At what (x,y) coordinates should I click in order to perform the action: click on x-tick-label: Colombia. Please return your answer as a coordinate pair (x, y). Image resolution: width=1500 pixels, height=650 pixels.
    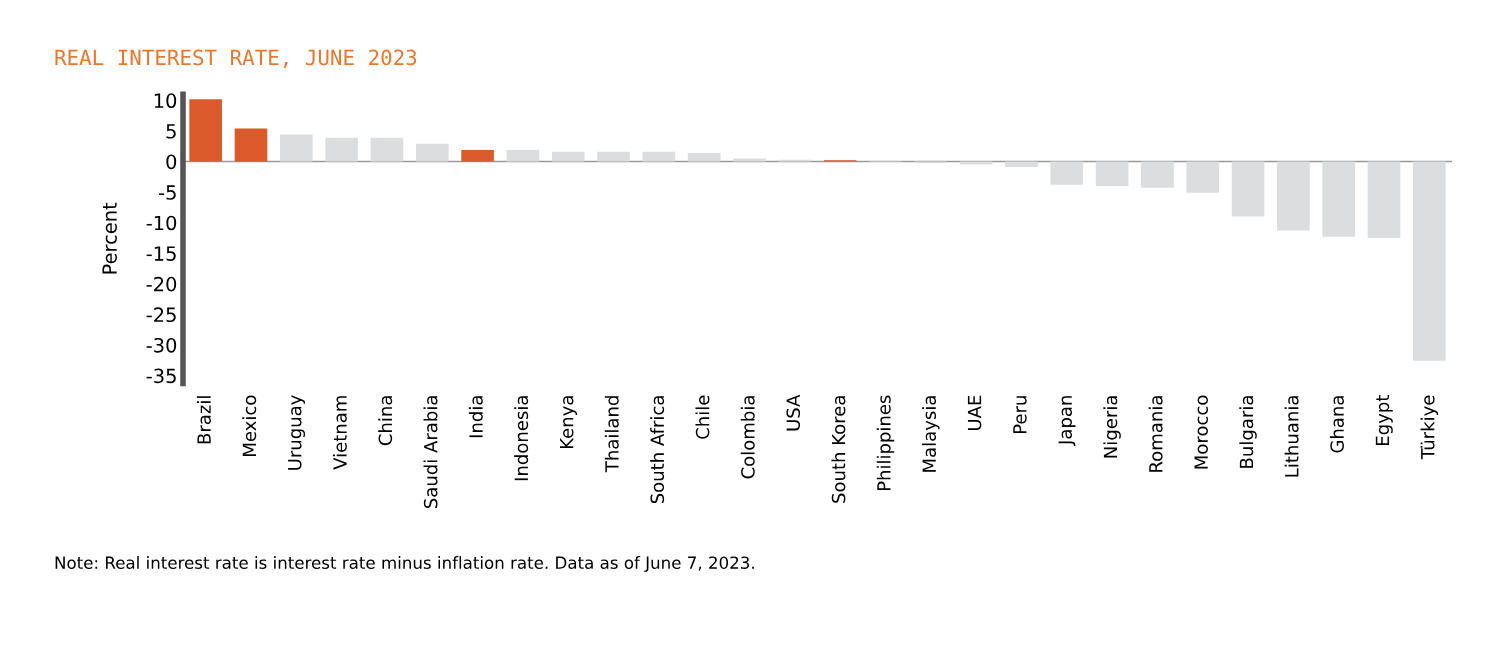
    Looking at the image, I should click on (747, 437).